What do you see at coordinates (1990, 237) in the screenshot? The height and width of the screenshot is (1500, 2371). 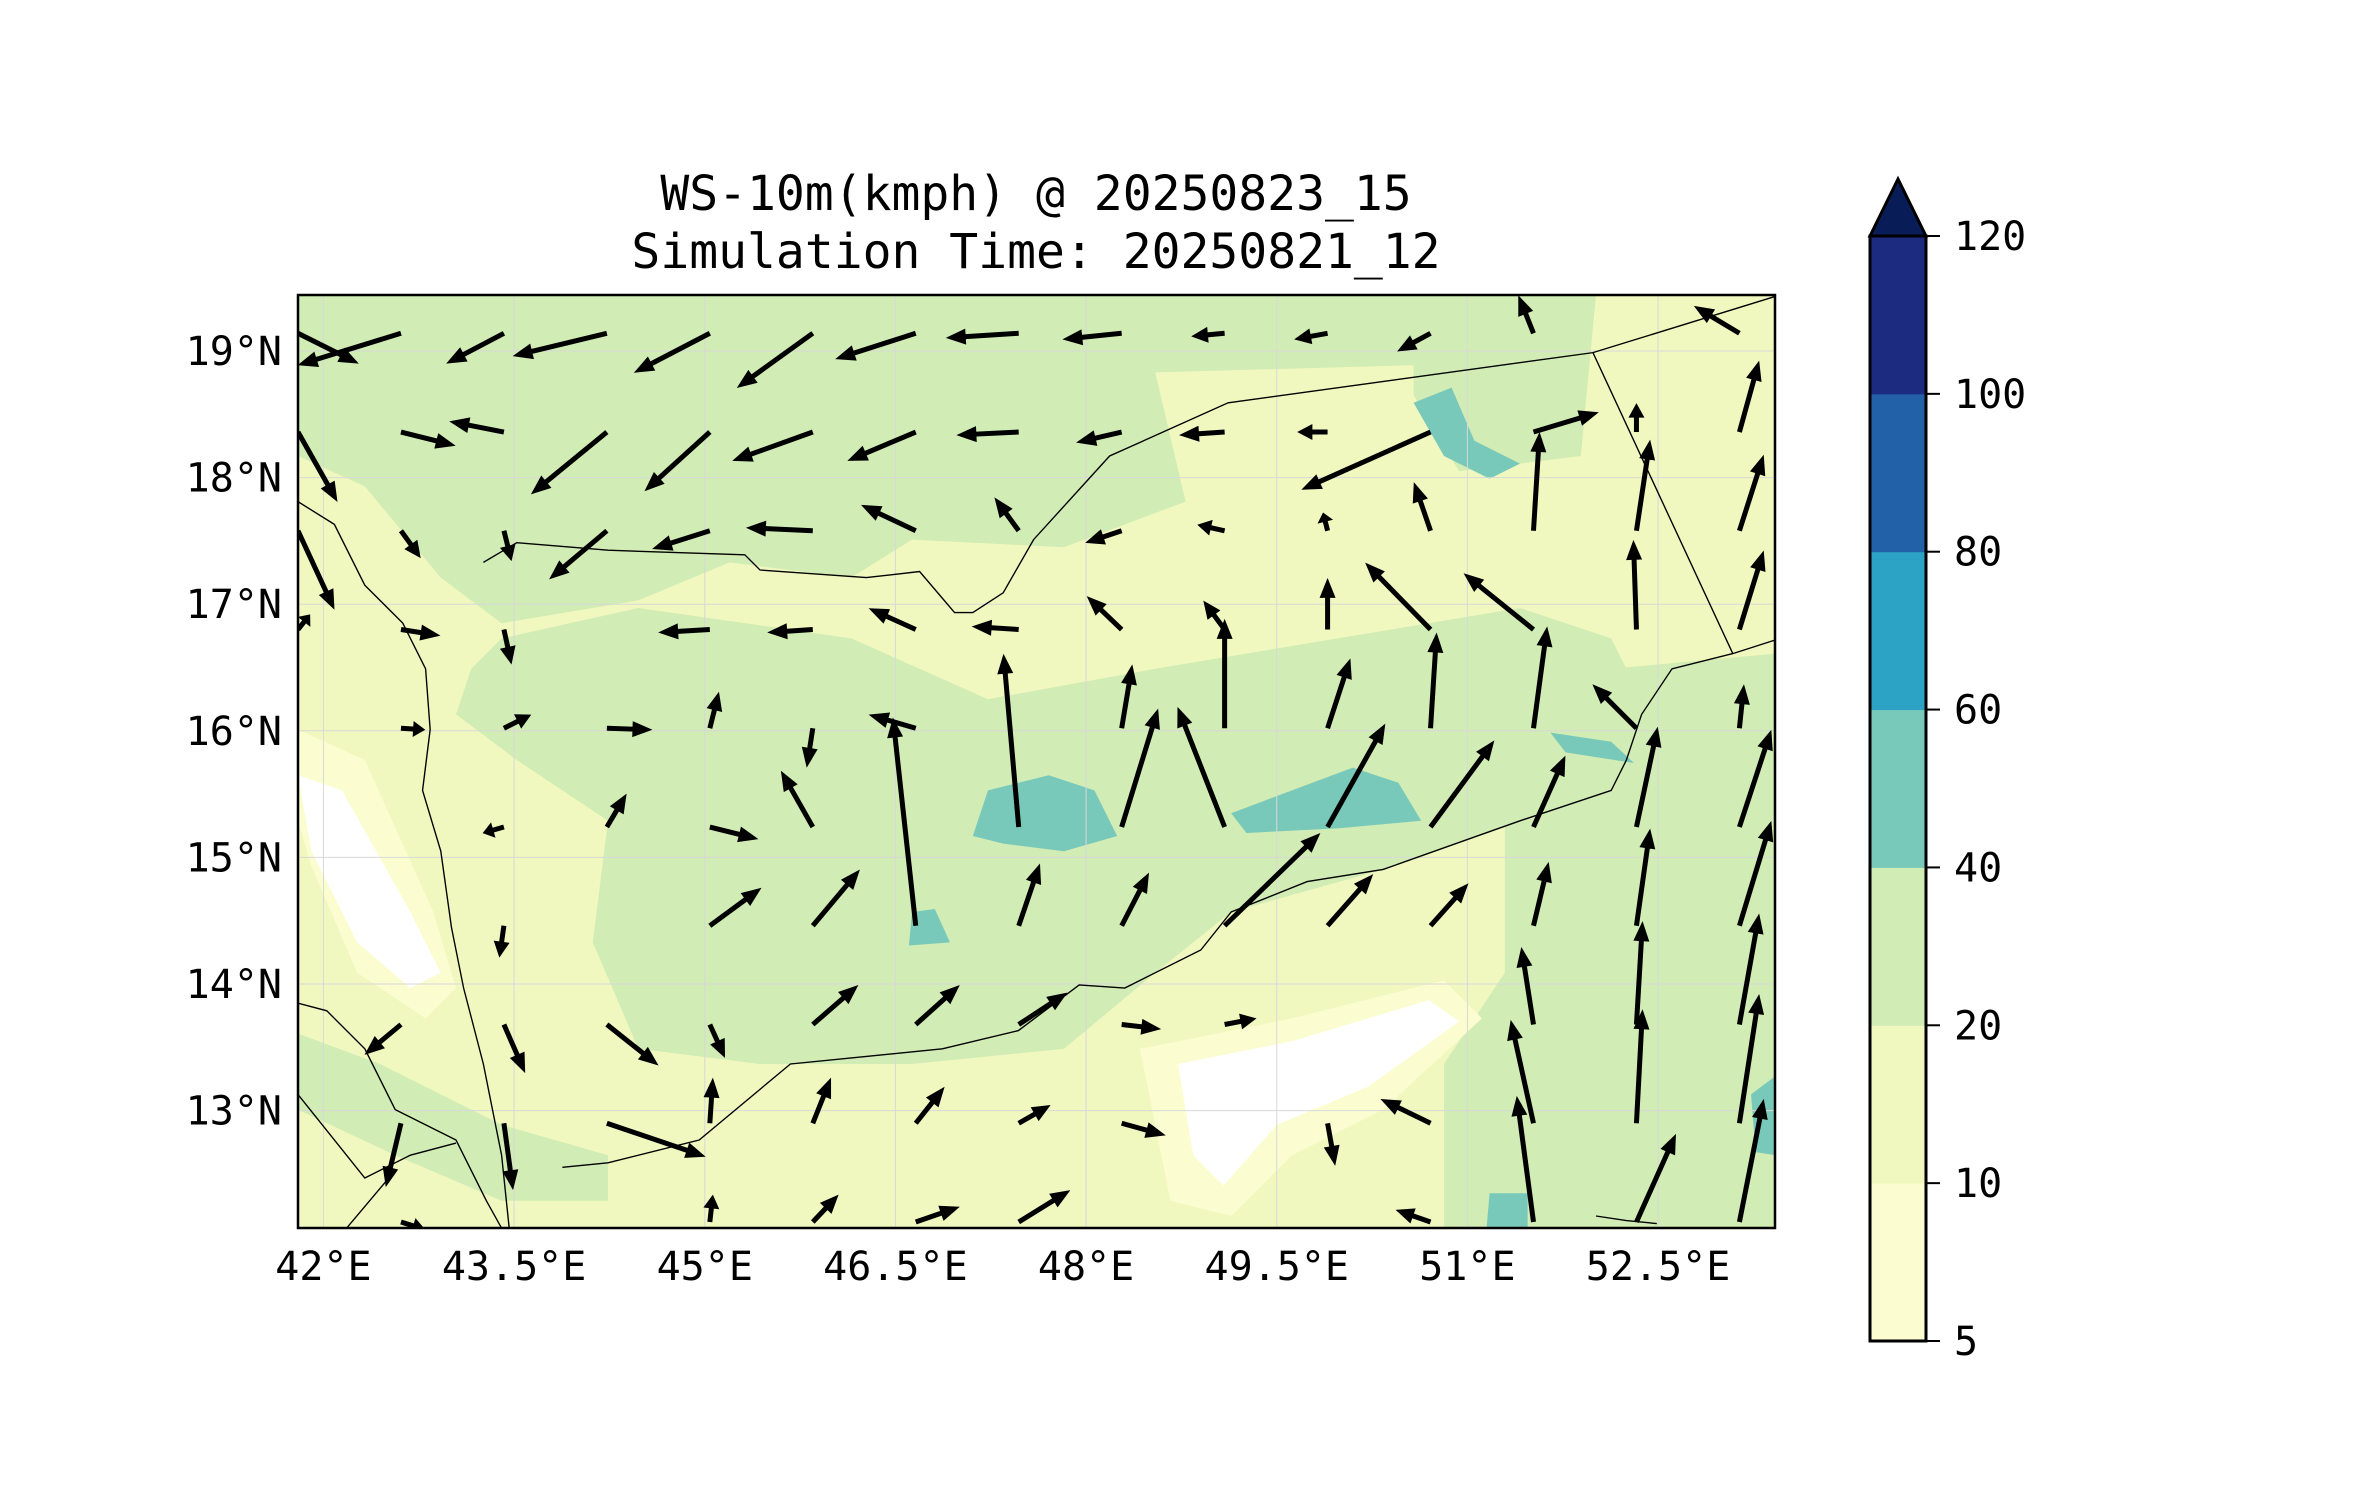 I see `colorbar-tick-label: 120` at bounding box center [1990, 237].